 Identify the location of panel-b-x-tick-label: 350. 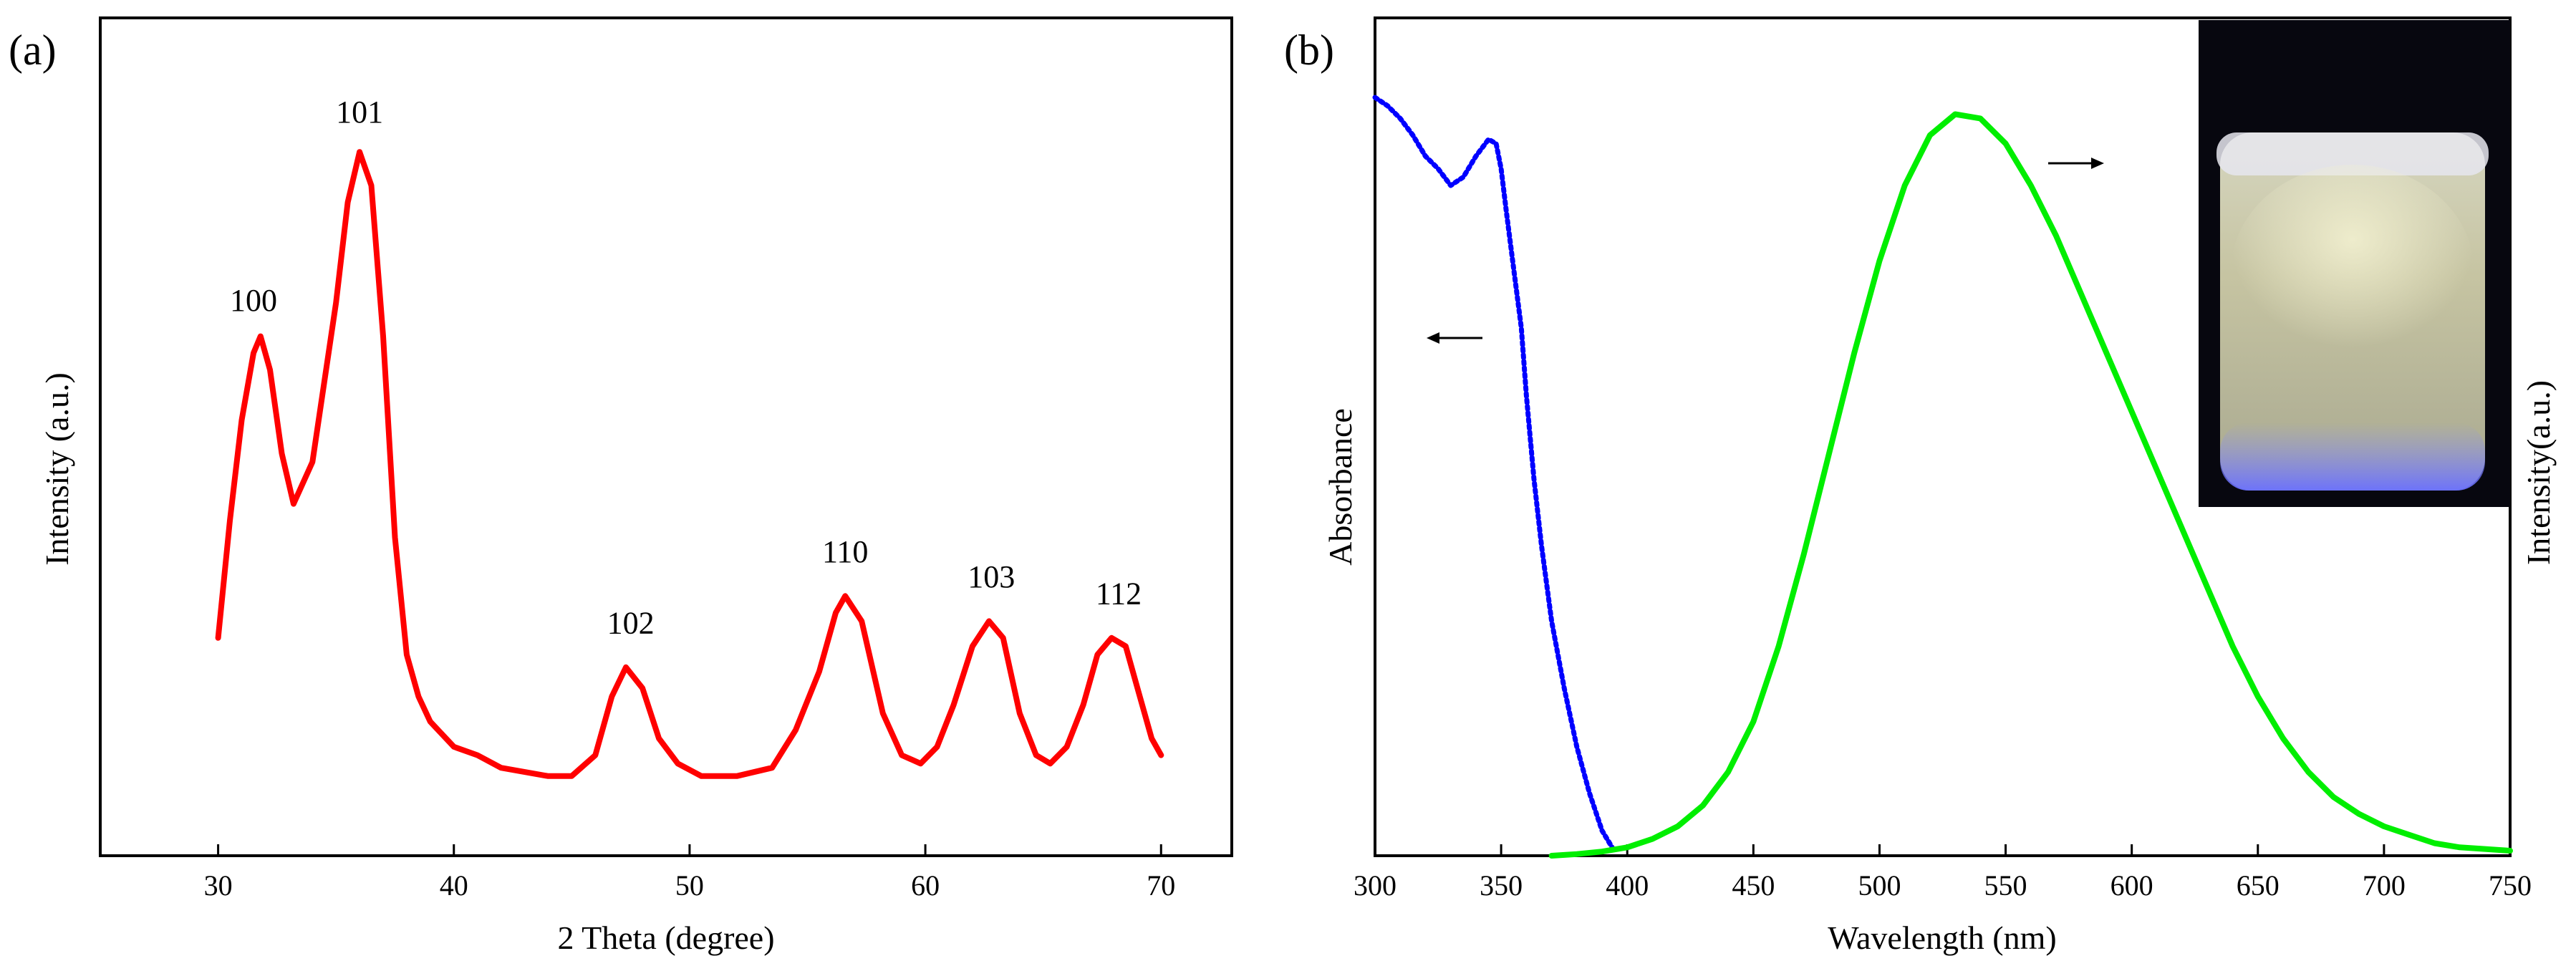
(1501, 885).